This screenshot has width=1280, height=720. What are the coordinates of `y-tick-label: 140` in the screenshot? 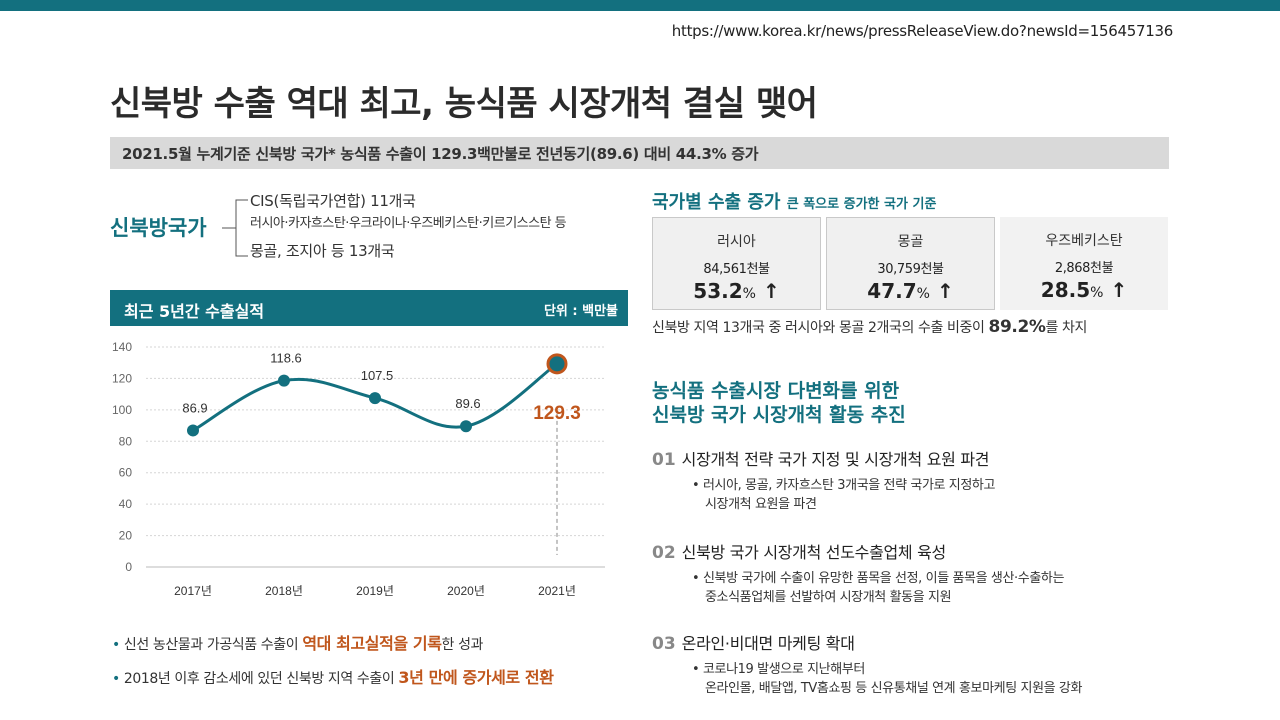 It's located at (122, 347).